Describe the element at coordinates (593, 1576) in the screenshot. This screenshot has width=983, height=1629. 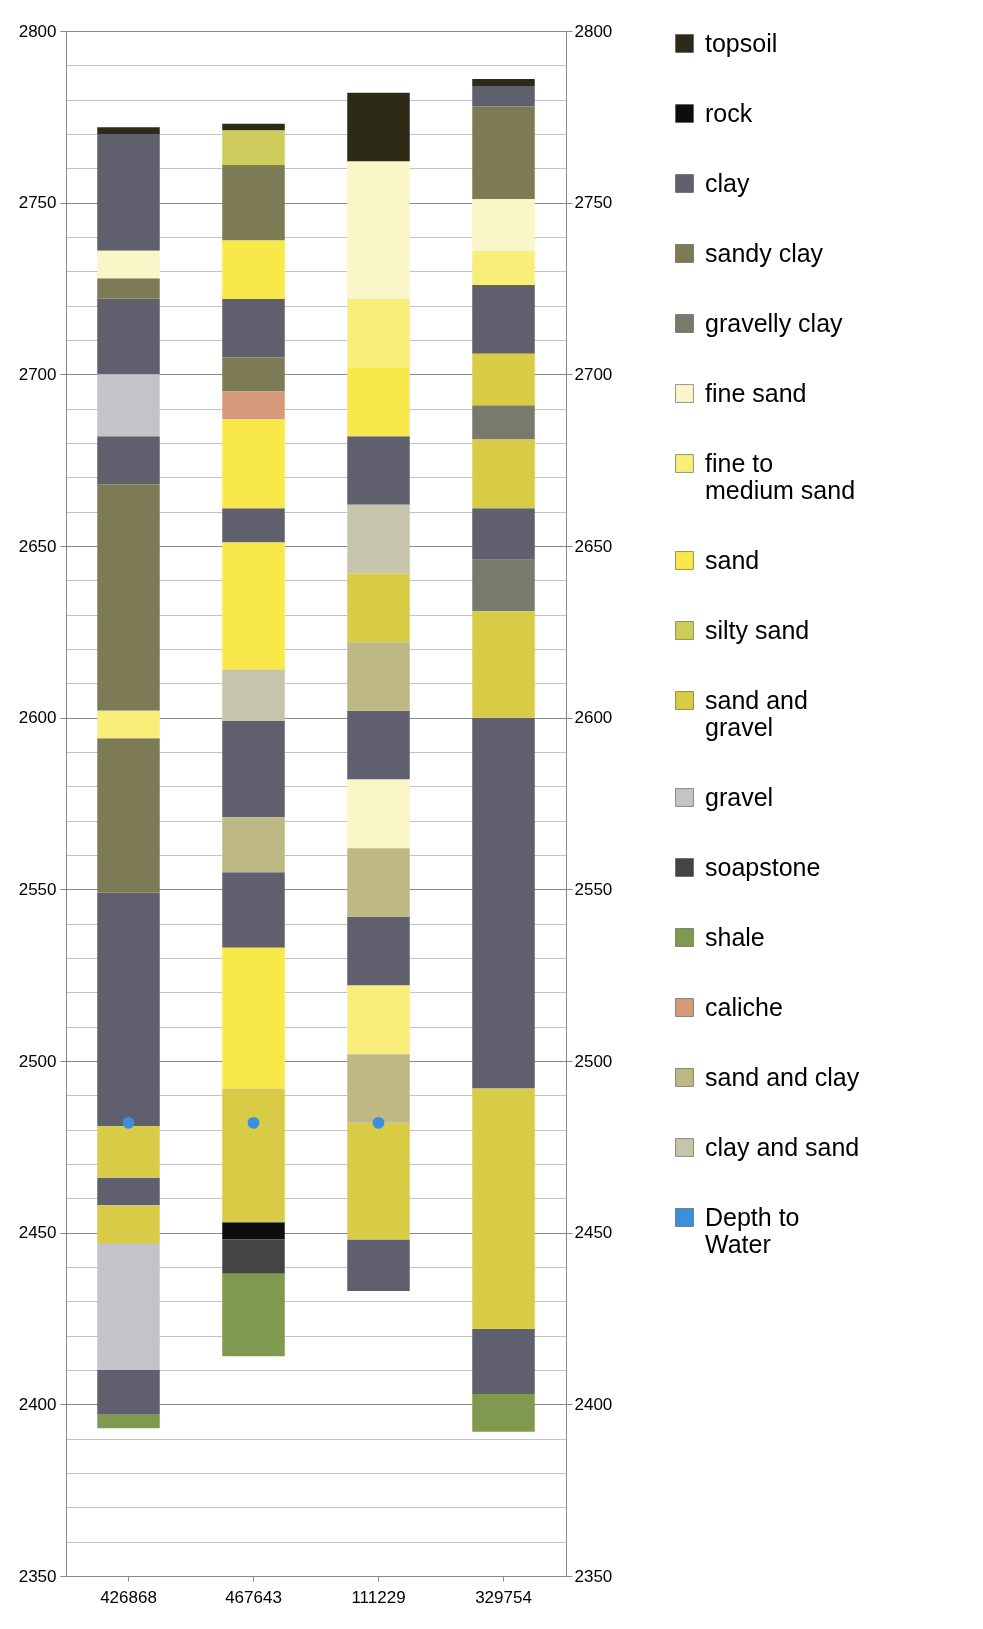
I see `y2-tick-label: 2350` at that location.